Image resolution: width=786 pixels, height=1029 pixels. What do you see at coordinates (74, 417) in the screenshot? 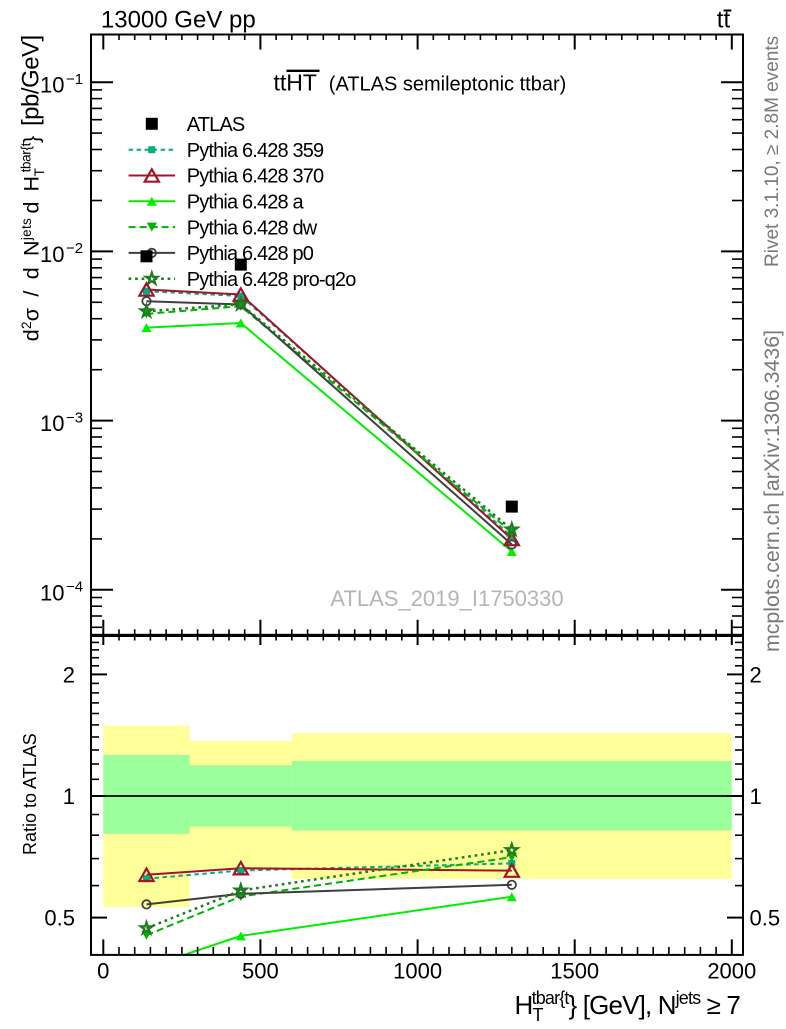
I see `svg-text: −3` at bounding box center [74, 417].